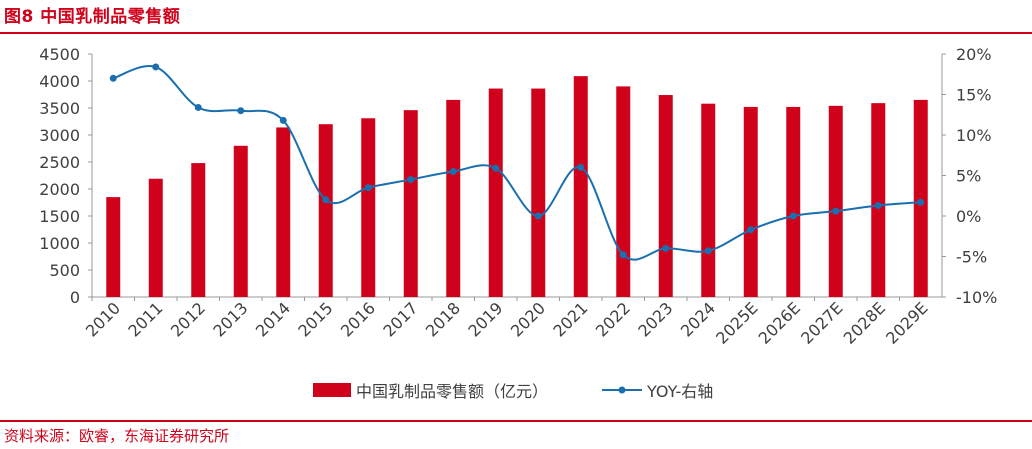 The width and height of the screenshot is (1032, 449). I want to click on right-tick-label: 20%, so click(974, 54).